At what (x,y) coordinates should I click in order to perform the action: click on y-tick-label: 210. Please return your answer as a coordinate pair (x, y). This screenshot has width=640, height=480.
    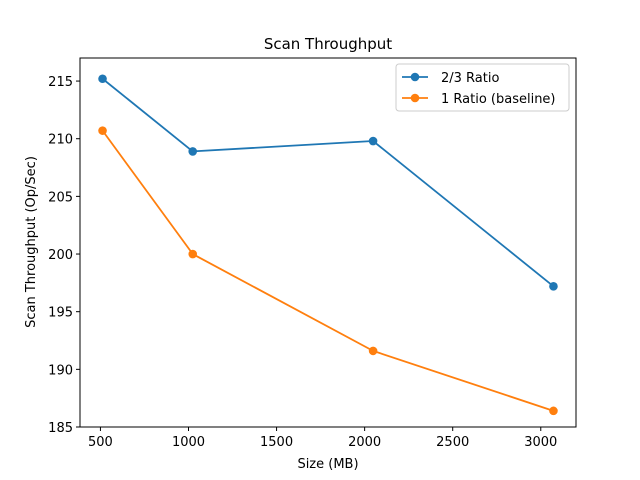
    Looking at the image, I should click on (60, 140).